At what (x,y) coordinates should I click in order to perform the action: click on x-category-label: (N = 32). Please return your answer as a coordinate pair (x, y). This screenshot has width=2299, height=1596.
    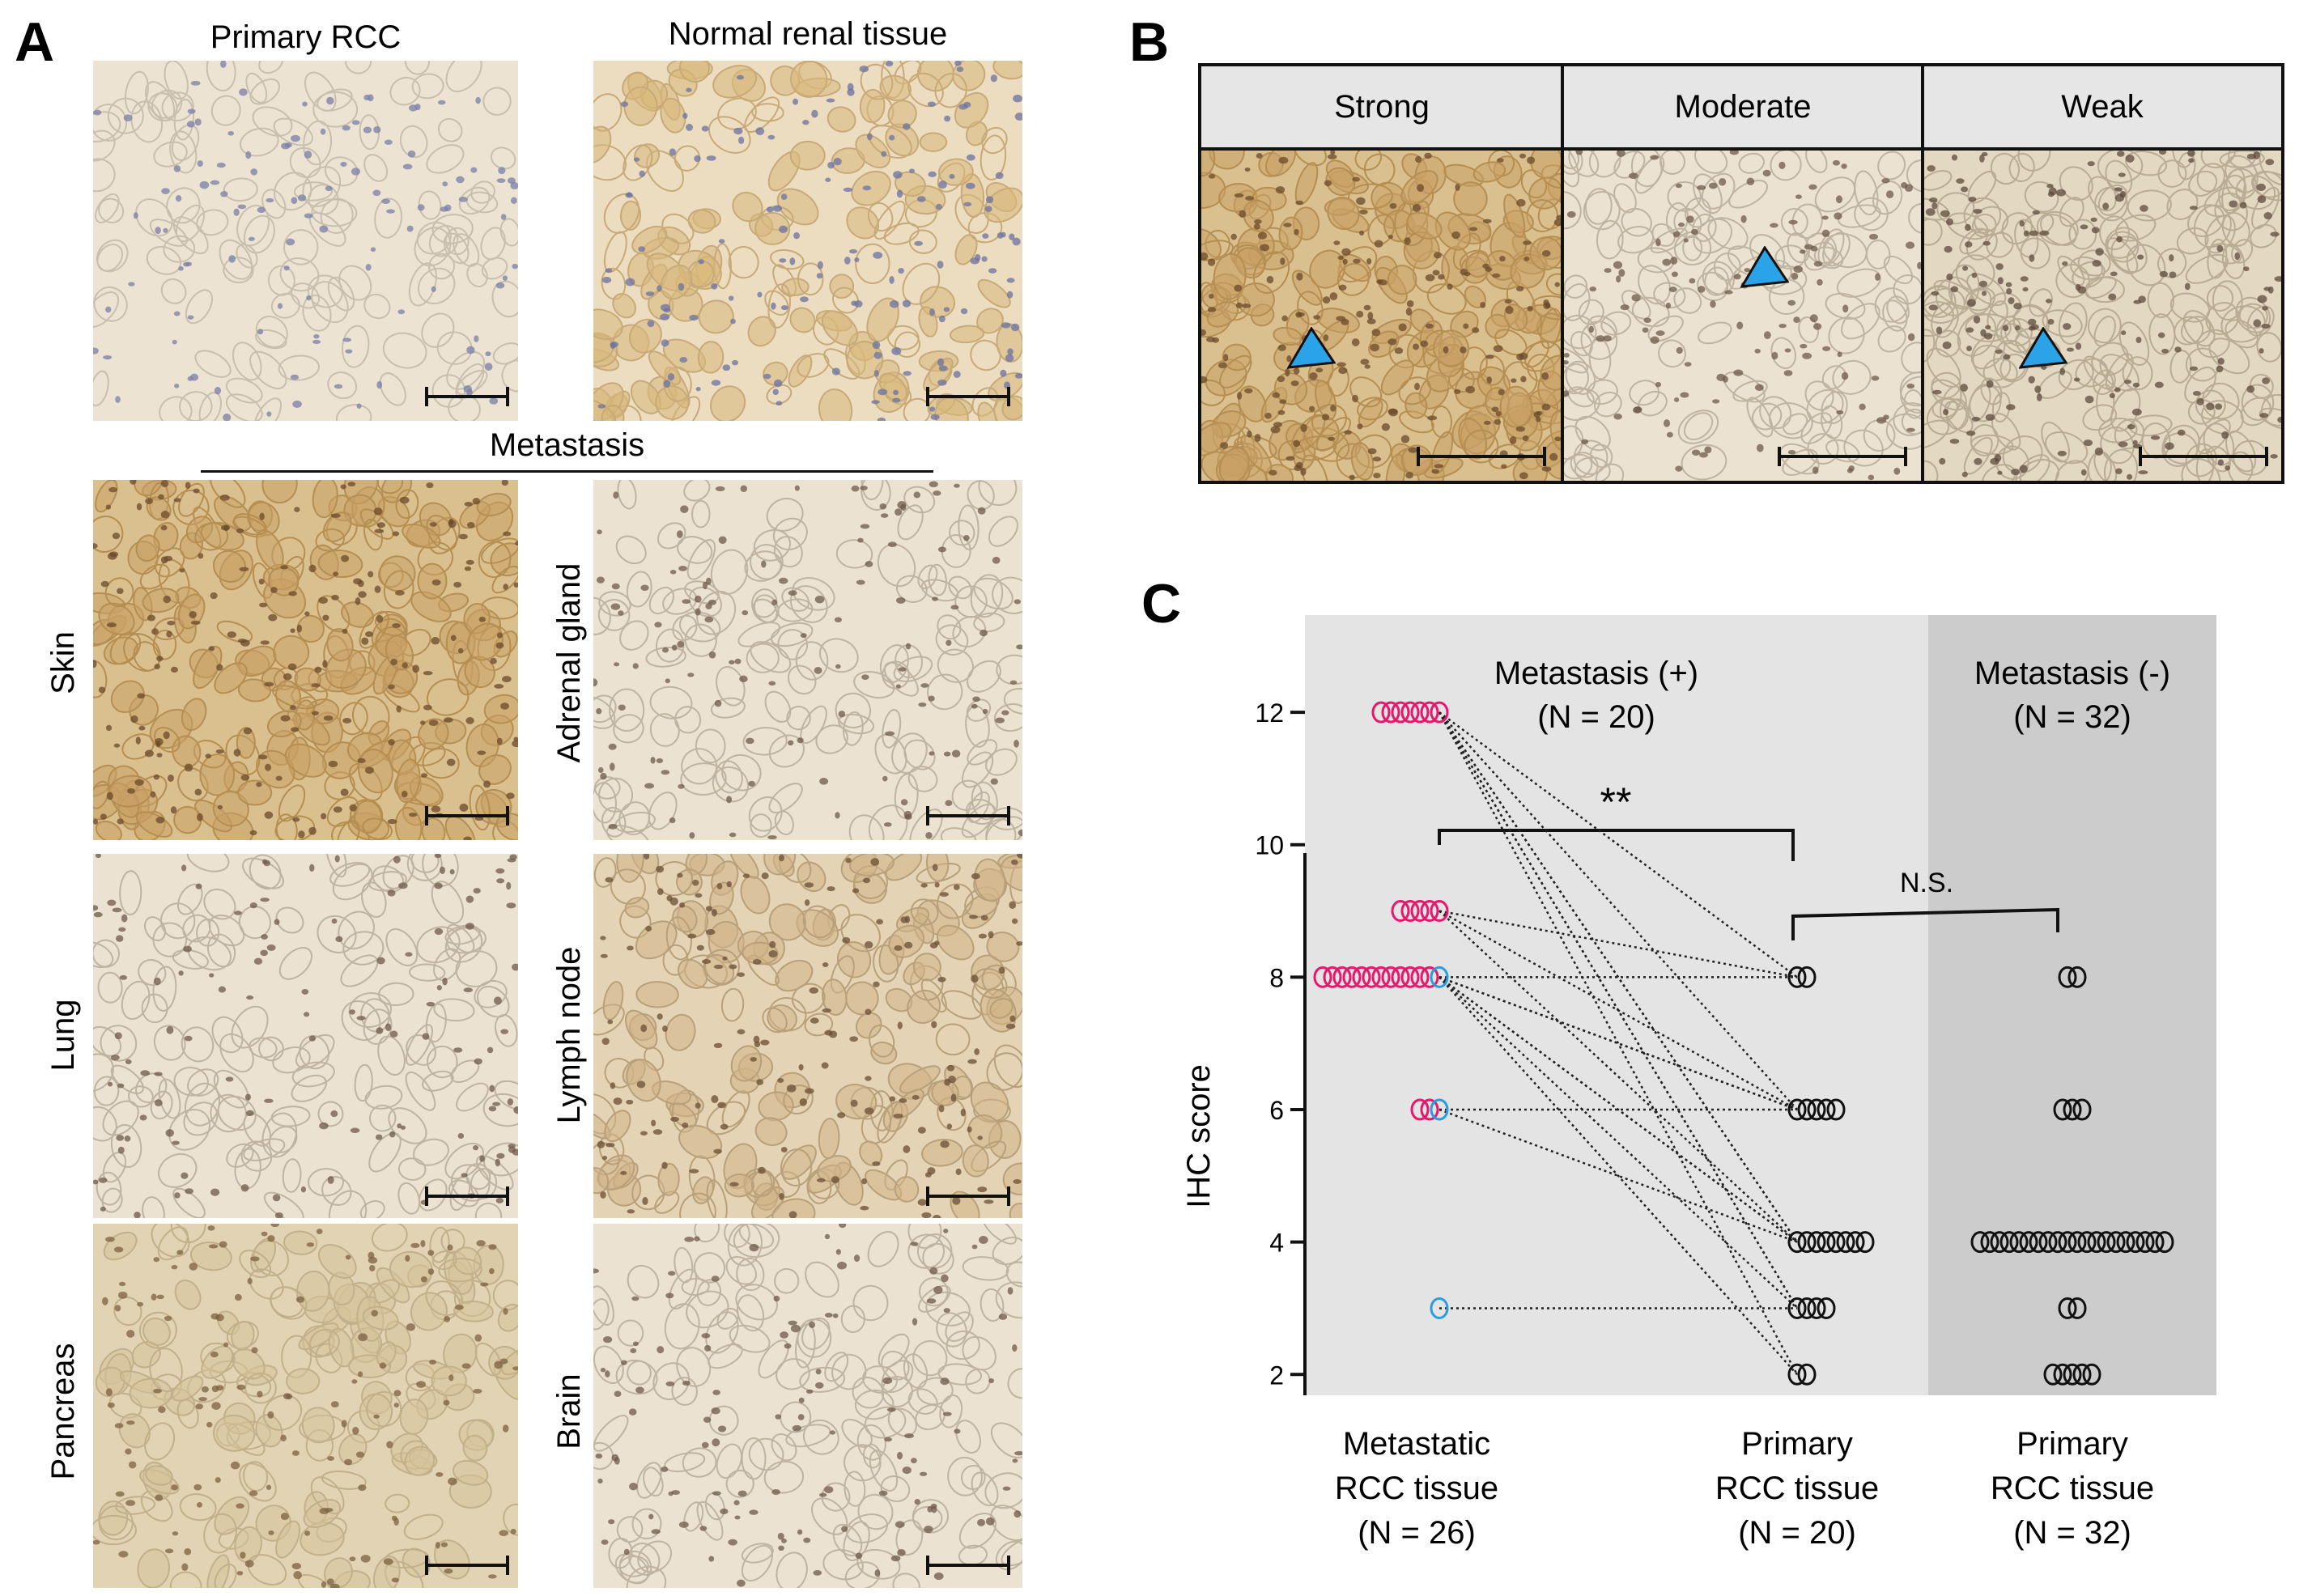
    Looking at the image, I should click on (2072, 1533).